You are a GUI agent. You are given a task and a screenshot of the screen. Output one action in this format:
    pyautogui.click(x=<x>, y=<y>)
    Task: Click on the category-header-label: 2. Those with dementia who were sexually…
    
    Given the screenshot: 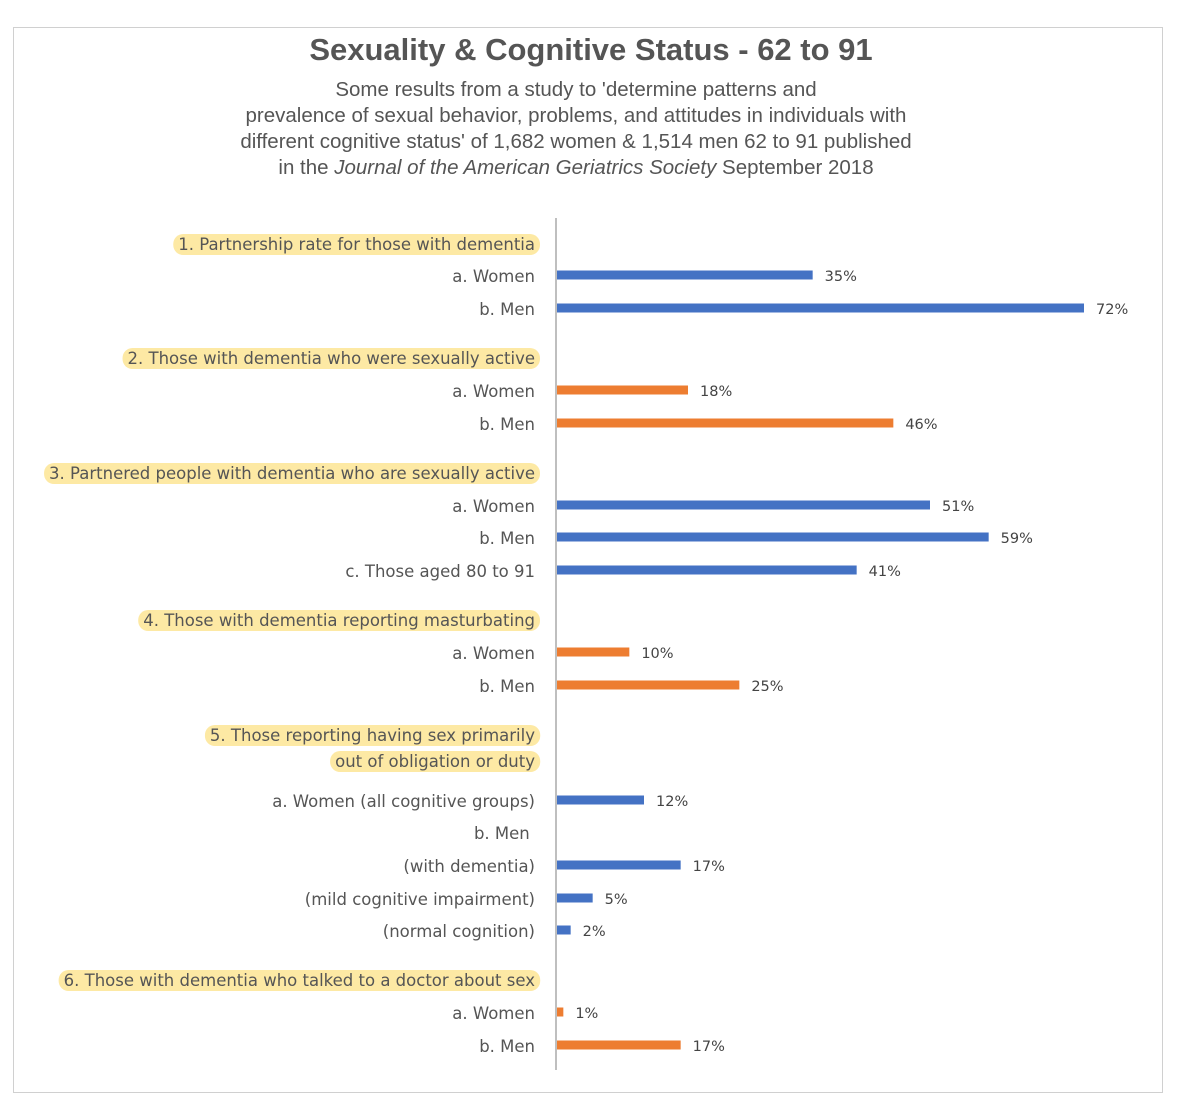 What is the action you would take?
    pyautogui.click(x=331, y=358)
    